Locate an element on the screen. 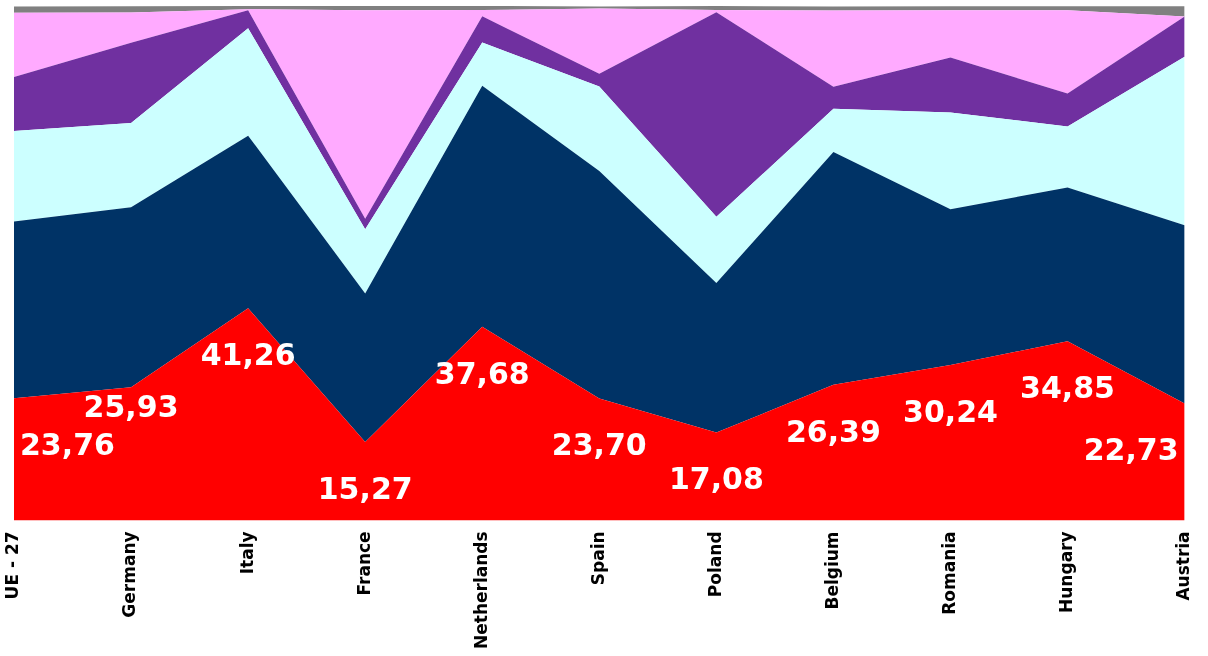 The image size is (1208, 656). x-tick-label: Italy is located at coordinates (246, 553).